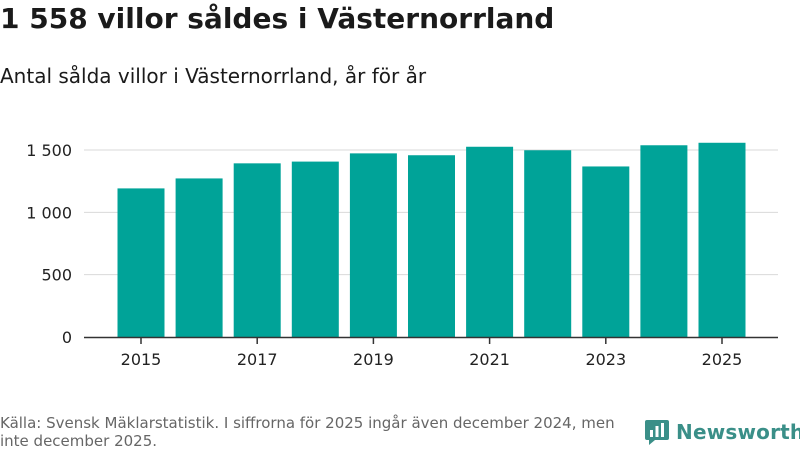  I want to click on y-tick-label: 0, so click(67, 337).